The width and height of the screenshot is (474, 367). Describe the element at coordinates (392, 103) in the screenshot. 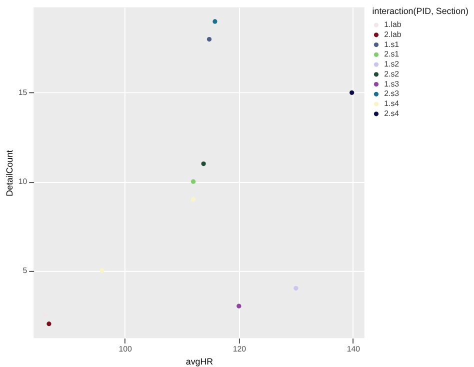

I see `legend-label: 1.s4` at that location.